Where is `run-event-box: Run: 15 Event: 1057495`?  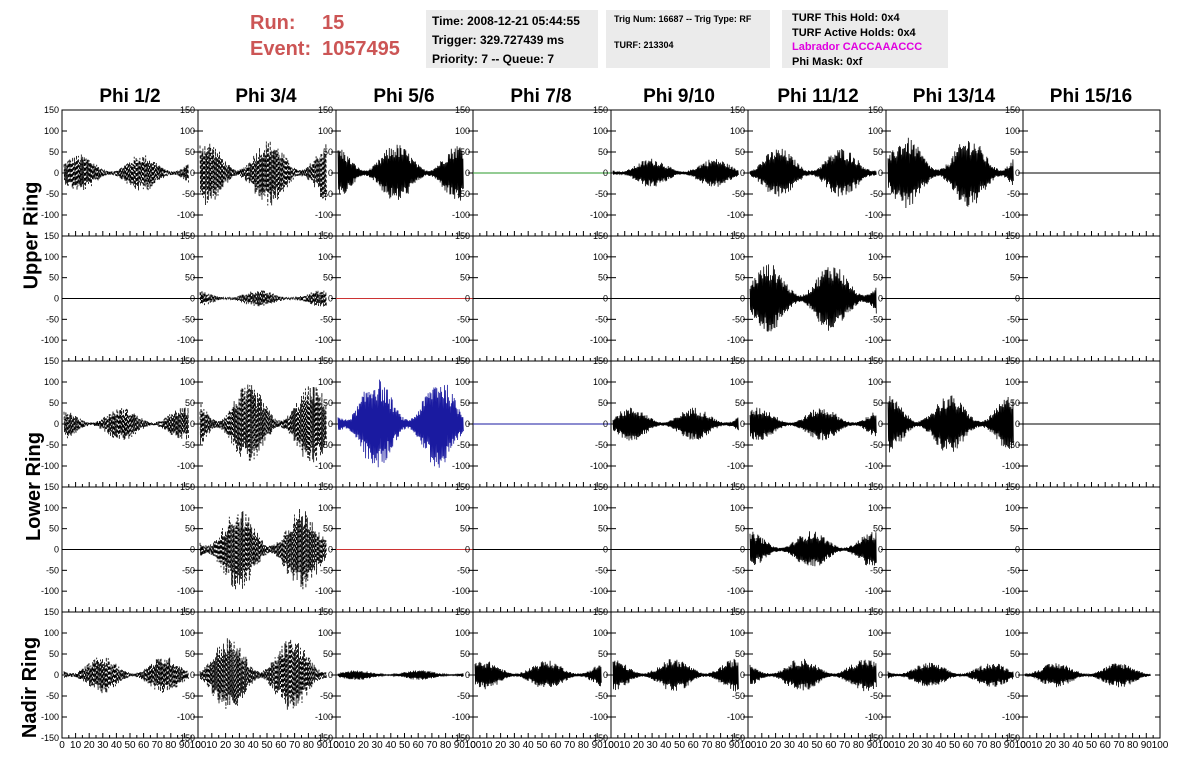 run-event-box: Run: 15 Event: 1057495 is located at coordinates (334, 38).